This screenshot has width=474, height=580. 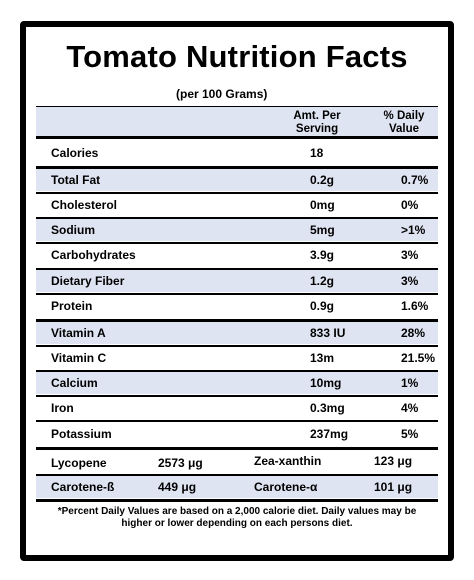 What do you see at coordinates (243, 358) in the screenshot?
I see `table-row: Vitamin C 13m 21.5%` at bounding box center [243, 358].